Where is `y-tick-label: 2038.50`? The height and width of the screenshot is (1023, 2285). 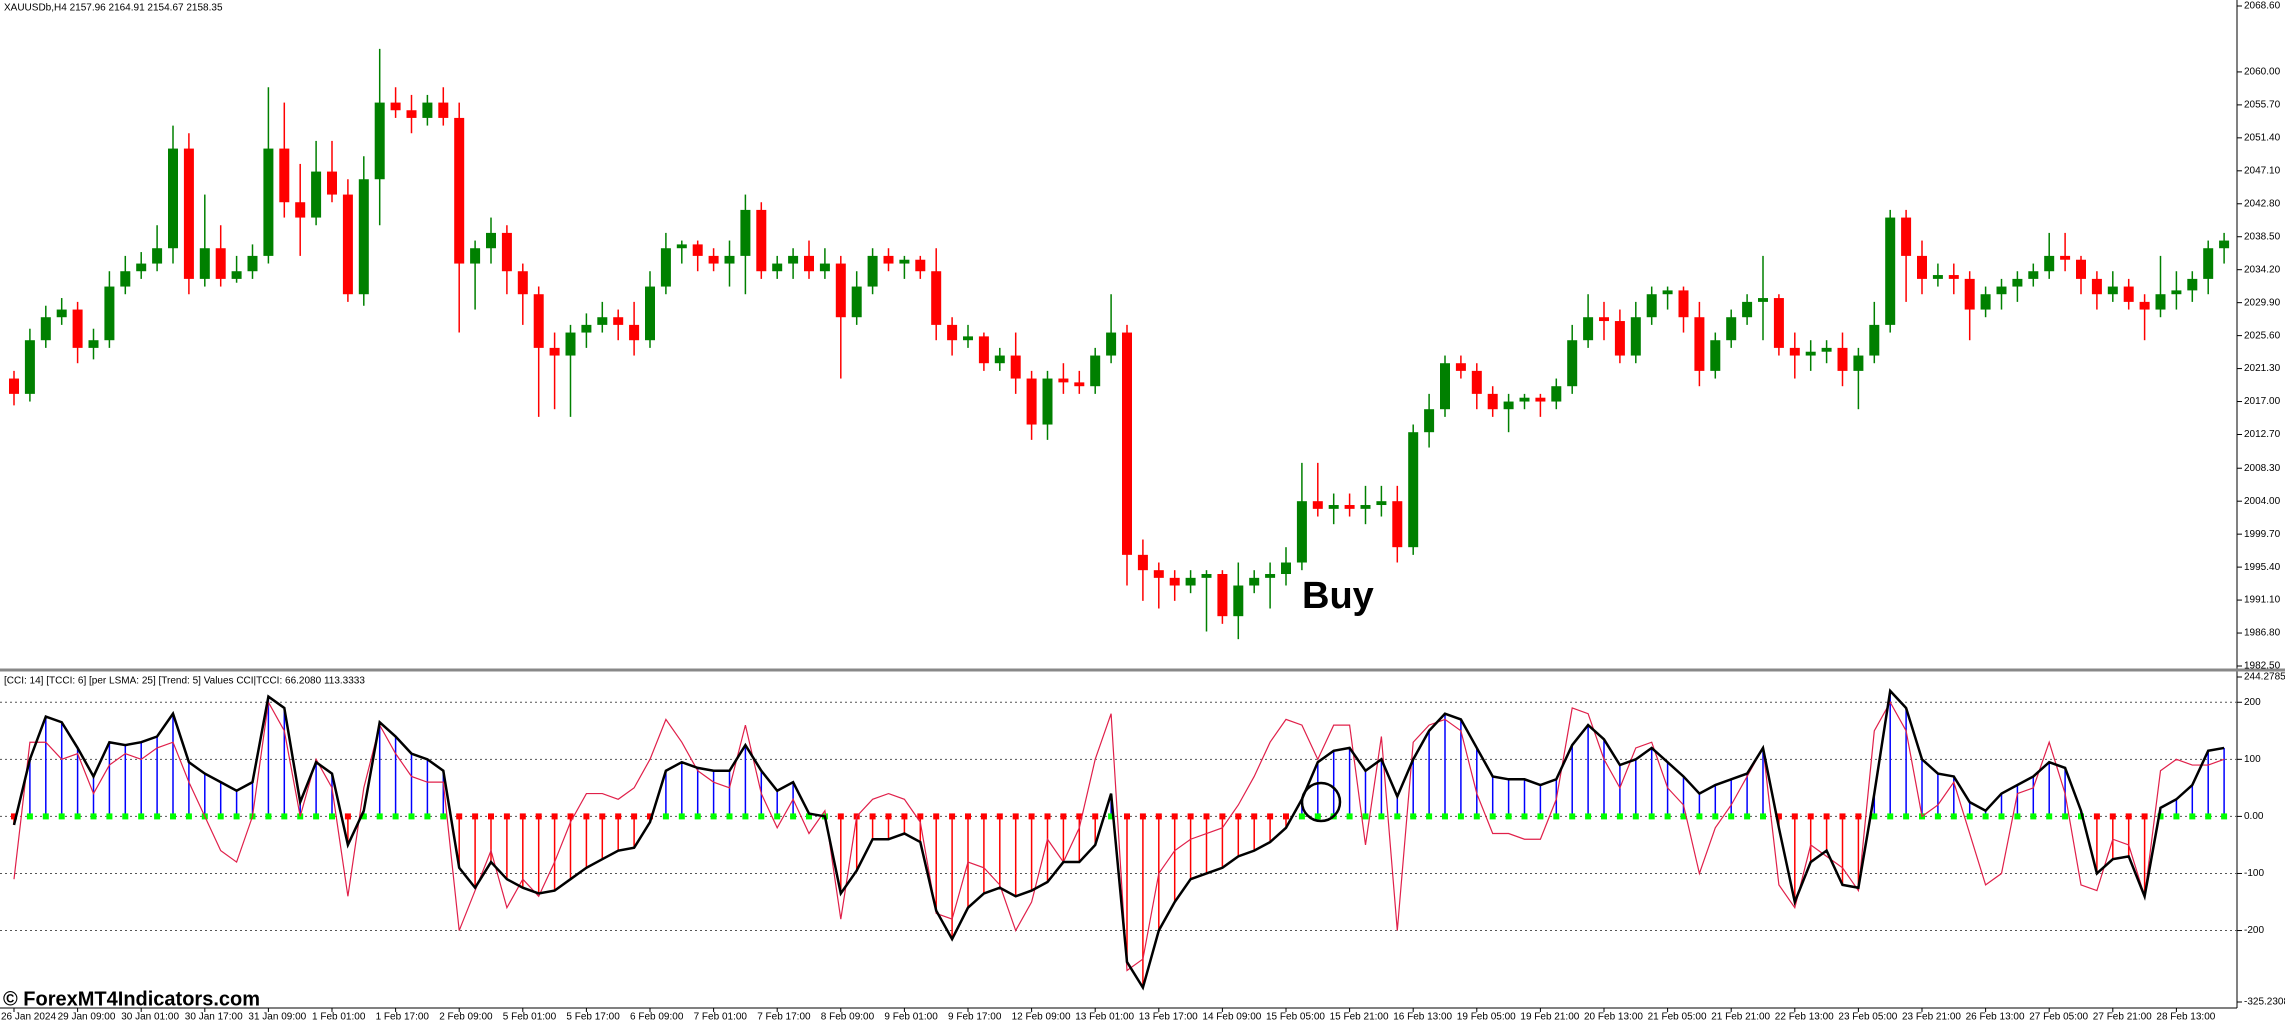
y-tick-label: 2038.50 is located at coordinates (2262, 236).